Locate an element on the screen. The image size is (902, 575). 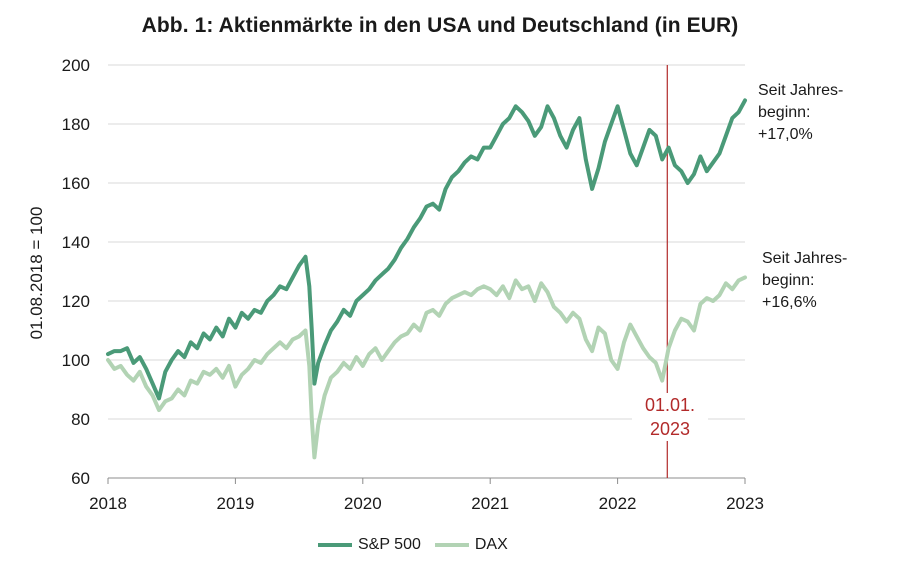
x-tick-label-2023: 2023 is located at coordinates (745, 503).